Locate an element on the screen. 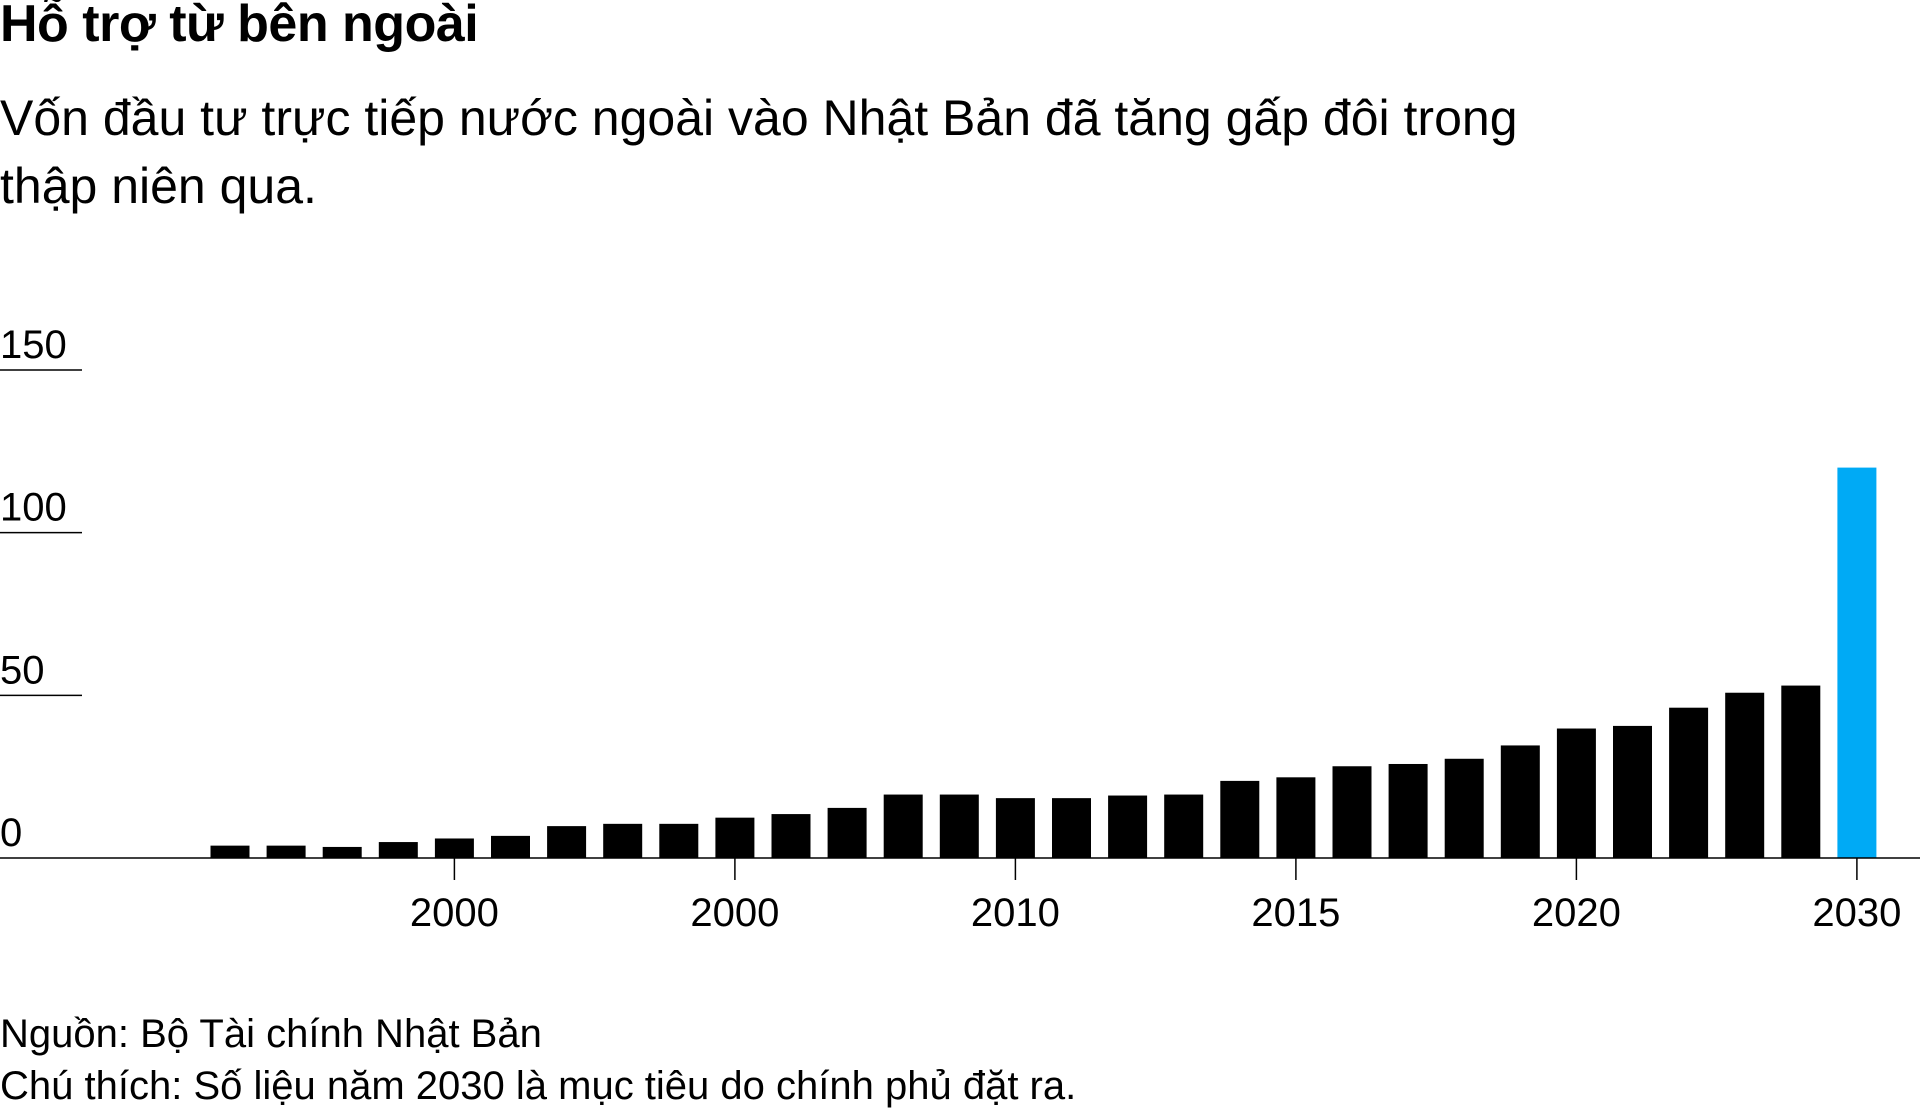 This screenshot has height=1114, width=1920. bar-target-2030 is located at coordinates (1857, 662).